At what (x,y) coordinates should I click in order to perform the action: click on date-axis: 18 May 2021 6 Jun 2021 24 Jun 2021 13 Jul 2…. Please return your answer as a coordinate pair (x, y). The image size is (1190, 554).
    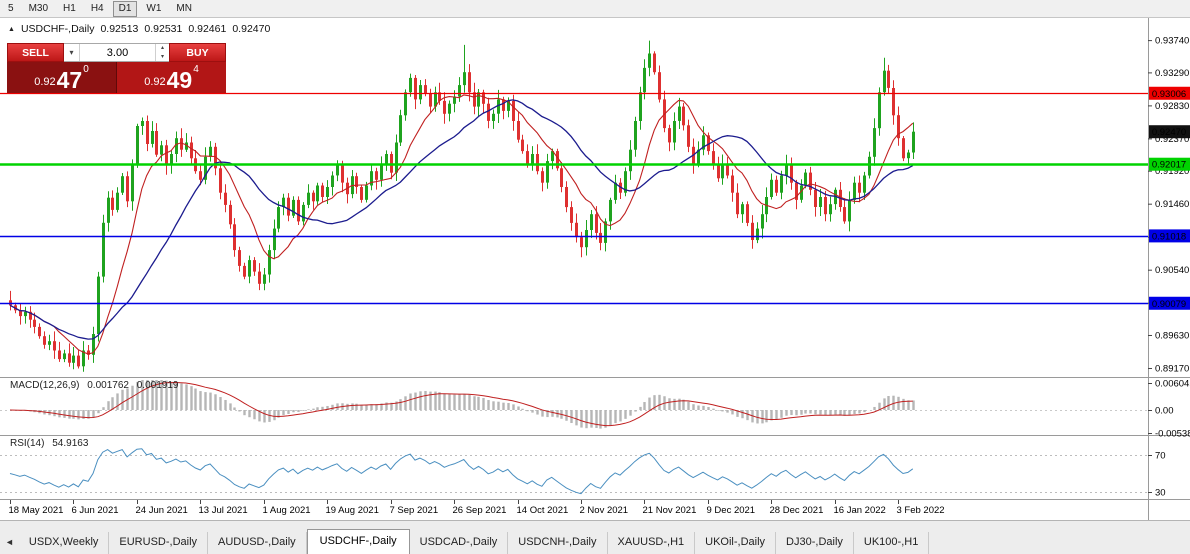
    Looking at the image, I should click on (477, 508).